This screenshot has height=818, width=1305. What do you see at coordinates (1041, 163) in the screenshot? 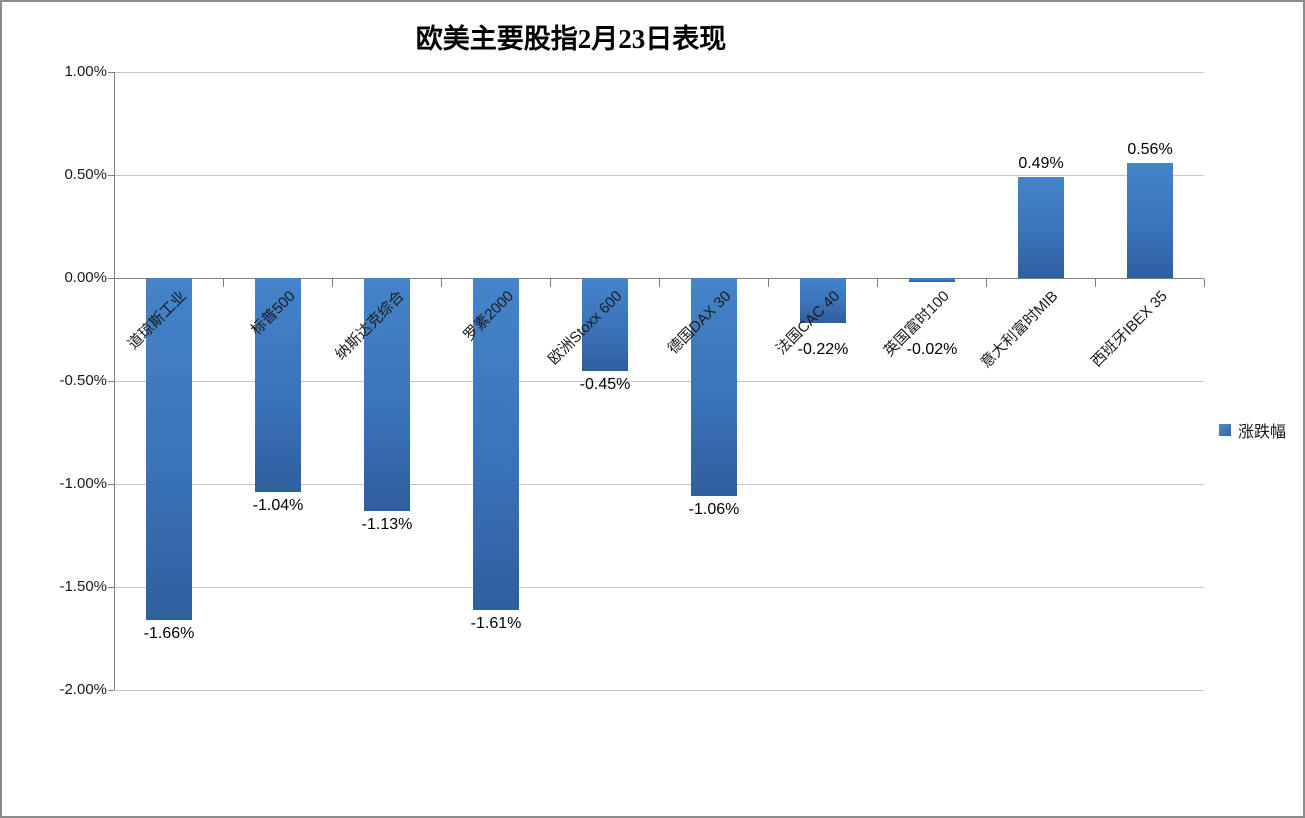
I see `data-label: 0.49%` at bounding box center [1041, 163].